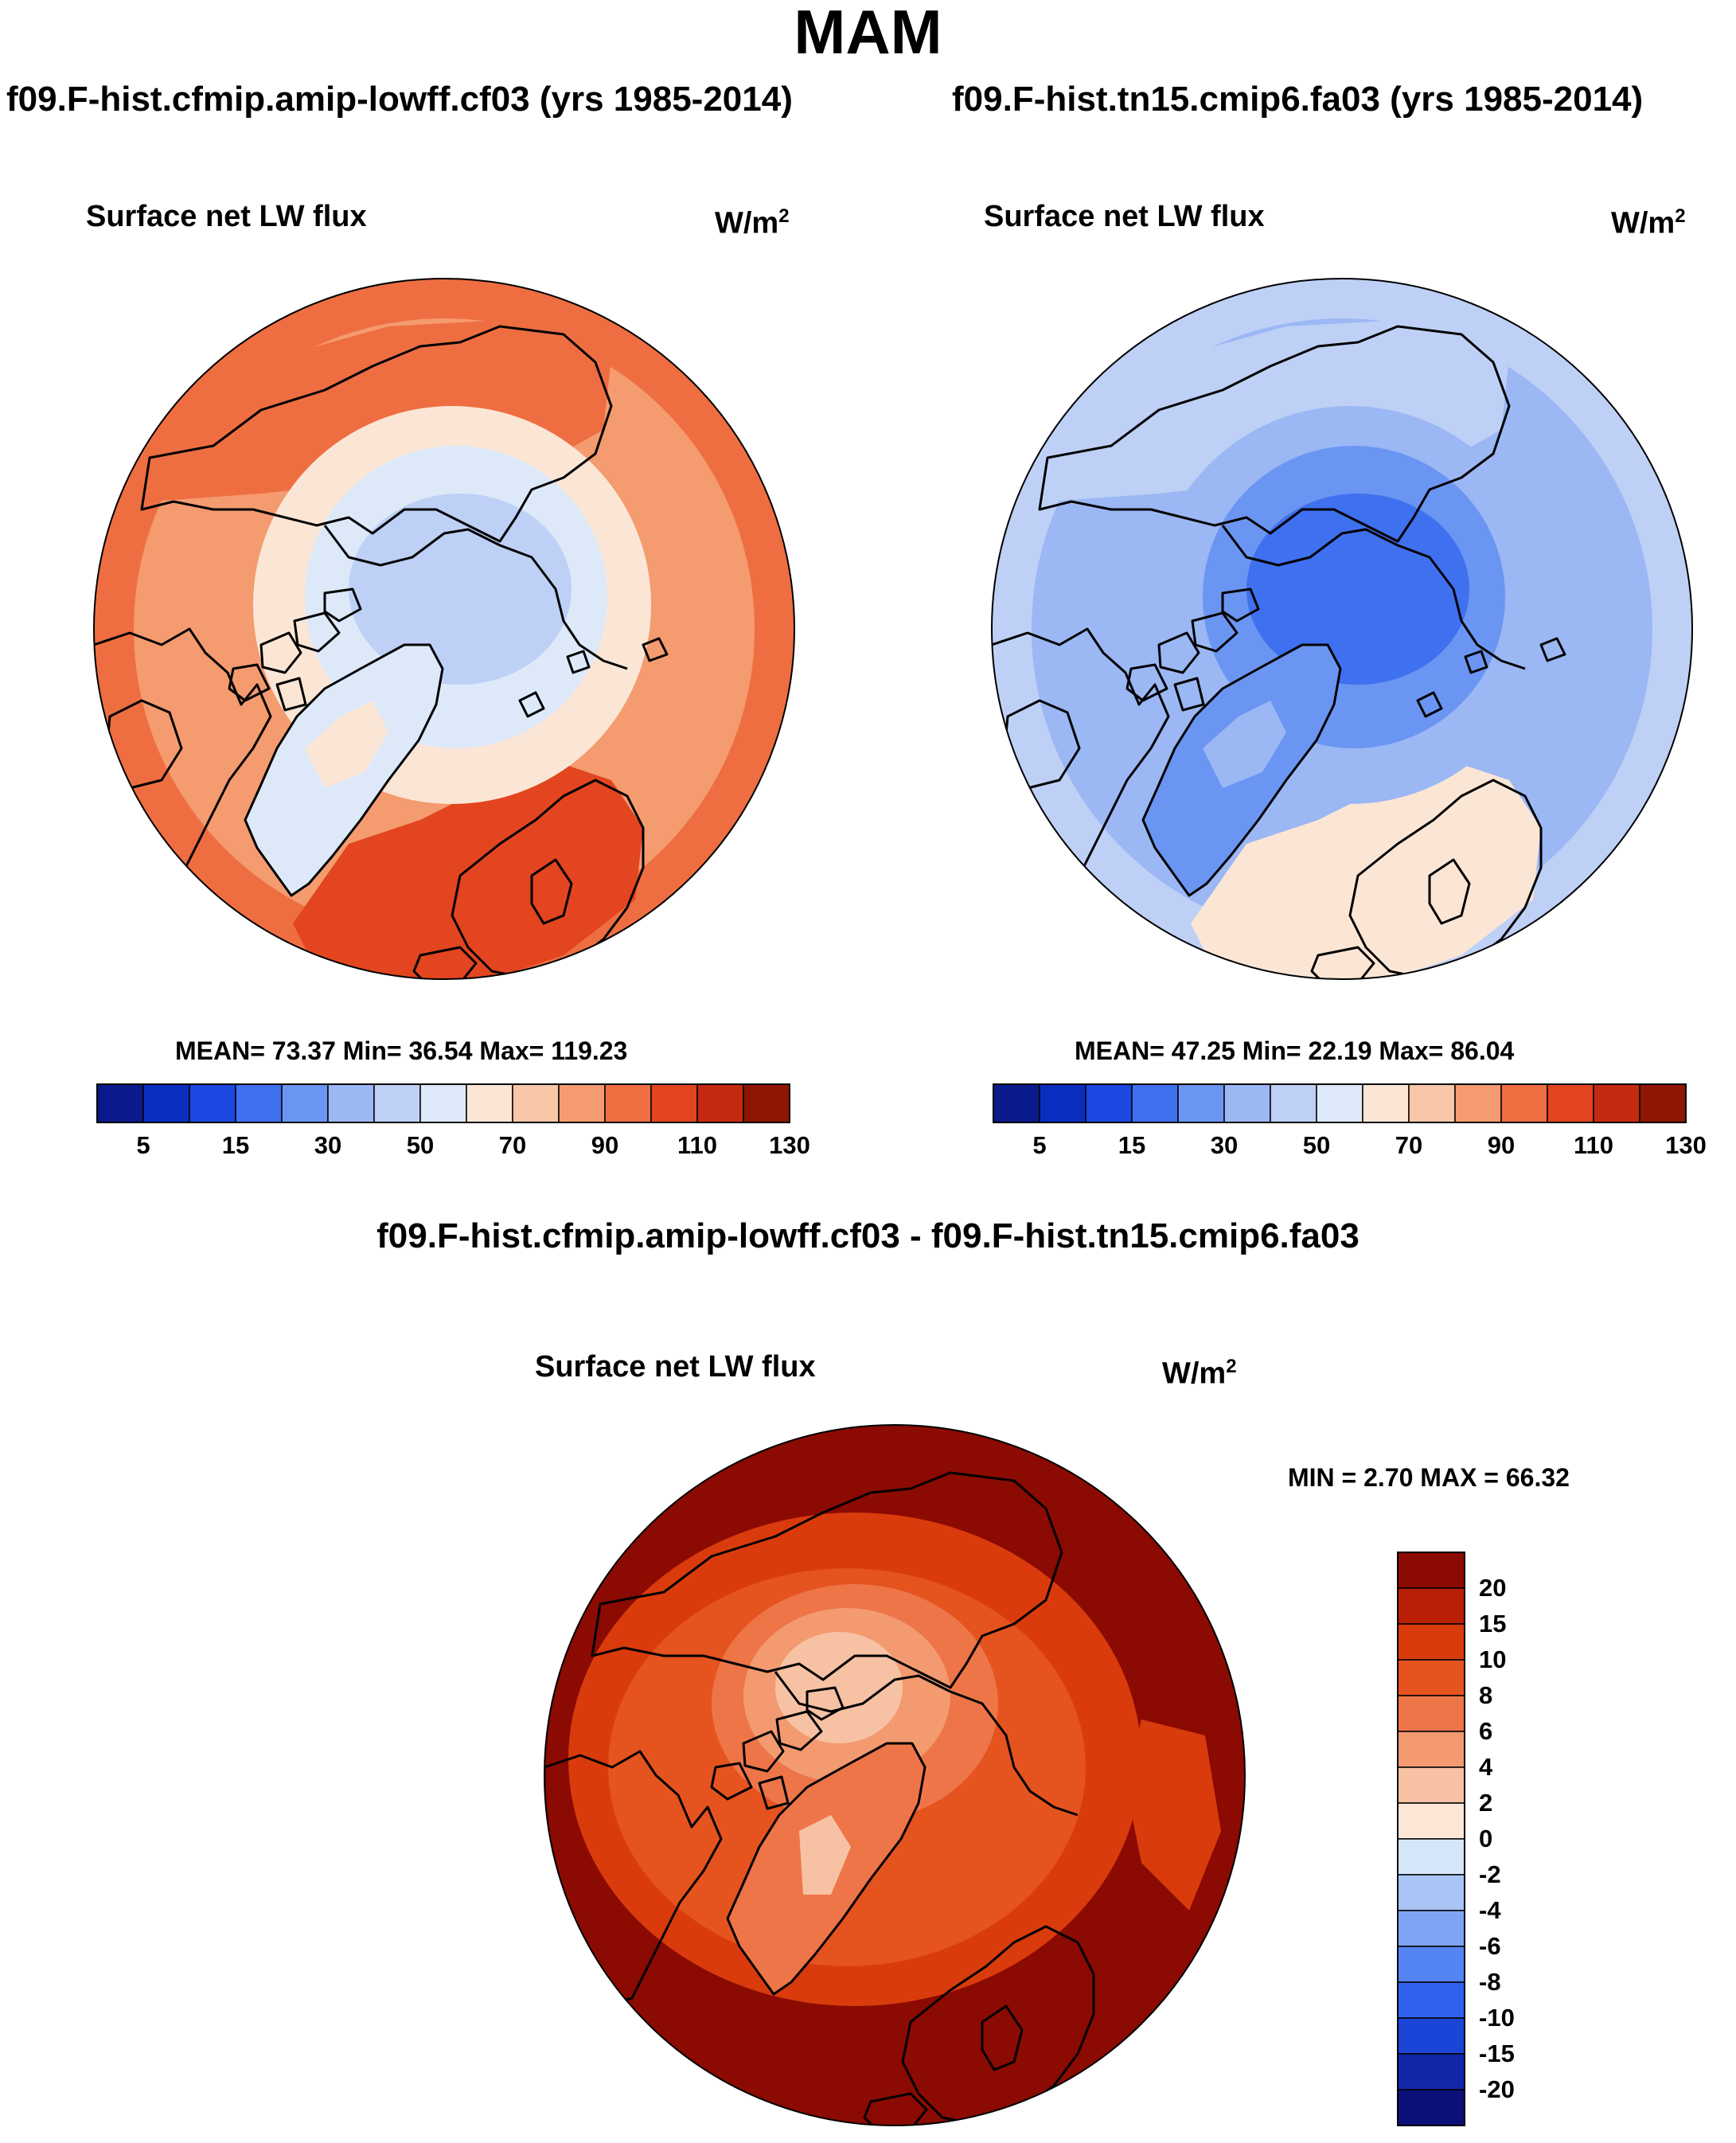 The image size is (1736, 2143). I want to click on diff-coast-greenland, so click(826, 1869).